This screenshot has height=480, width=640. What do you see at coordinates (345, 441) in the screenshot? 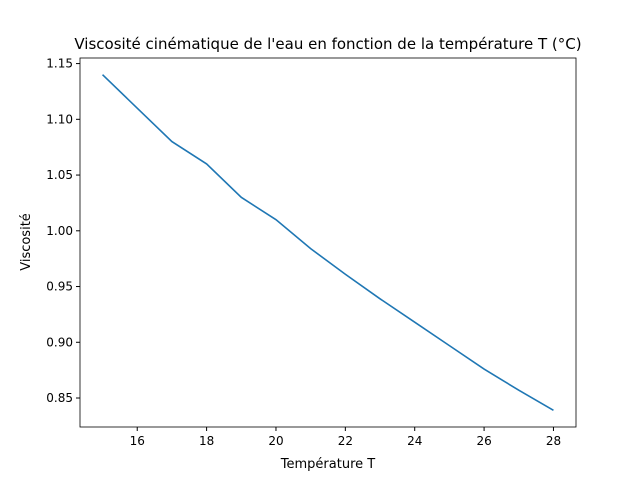
I see `x-tick-label: 22` at bounding box center [345, 441].